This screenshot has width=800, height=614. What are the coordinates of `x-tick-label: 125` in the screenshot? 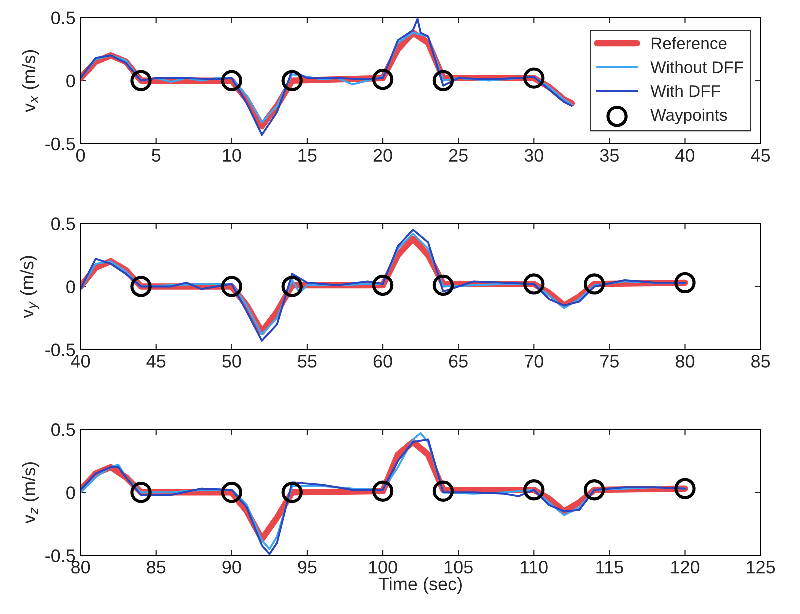 It's located at (761, 567).